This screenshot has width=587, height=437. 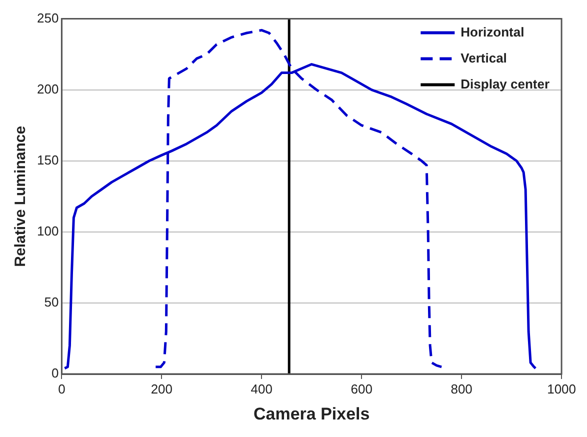 What do you see at coordinates (47, 18) in the screenshot?
I see `y-tick-label: 250` at bounding box center [47, 18].